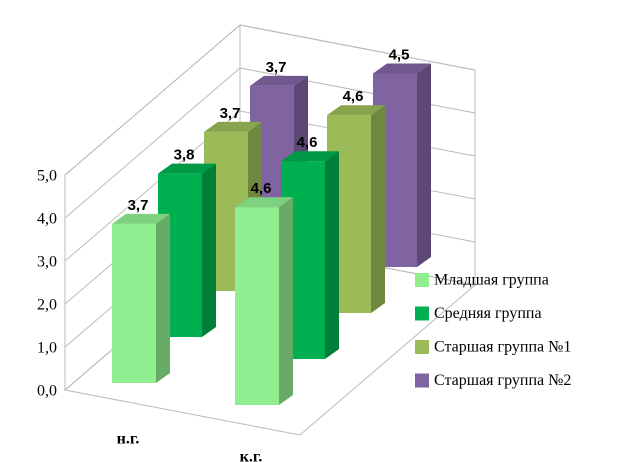 This screenshot has width=641, height=462. I want to click on legend-label: Средняя группа, so click(488, 313).